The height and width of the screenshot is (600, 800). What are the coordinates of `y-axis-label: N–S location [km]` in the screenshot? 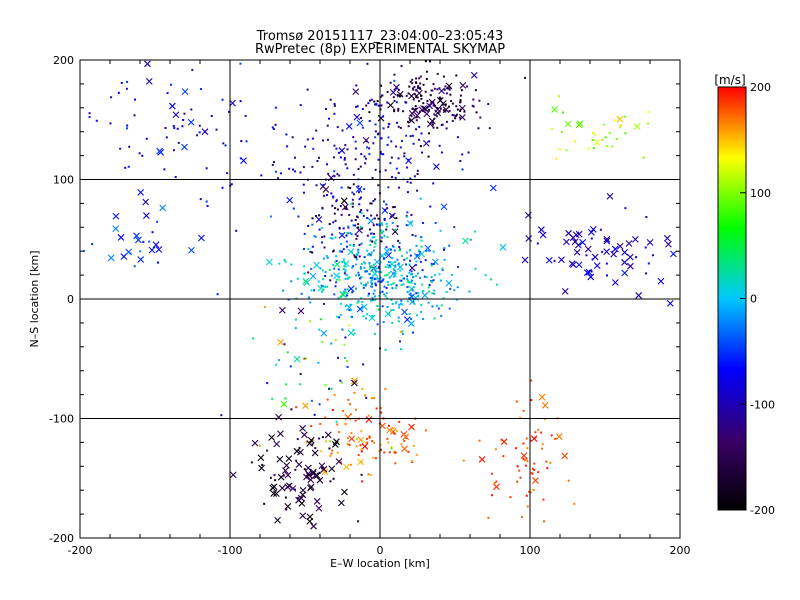 It's located at (34, 298).